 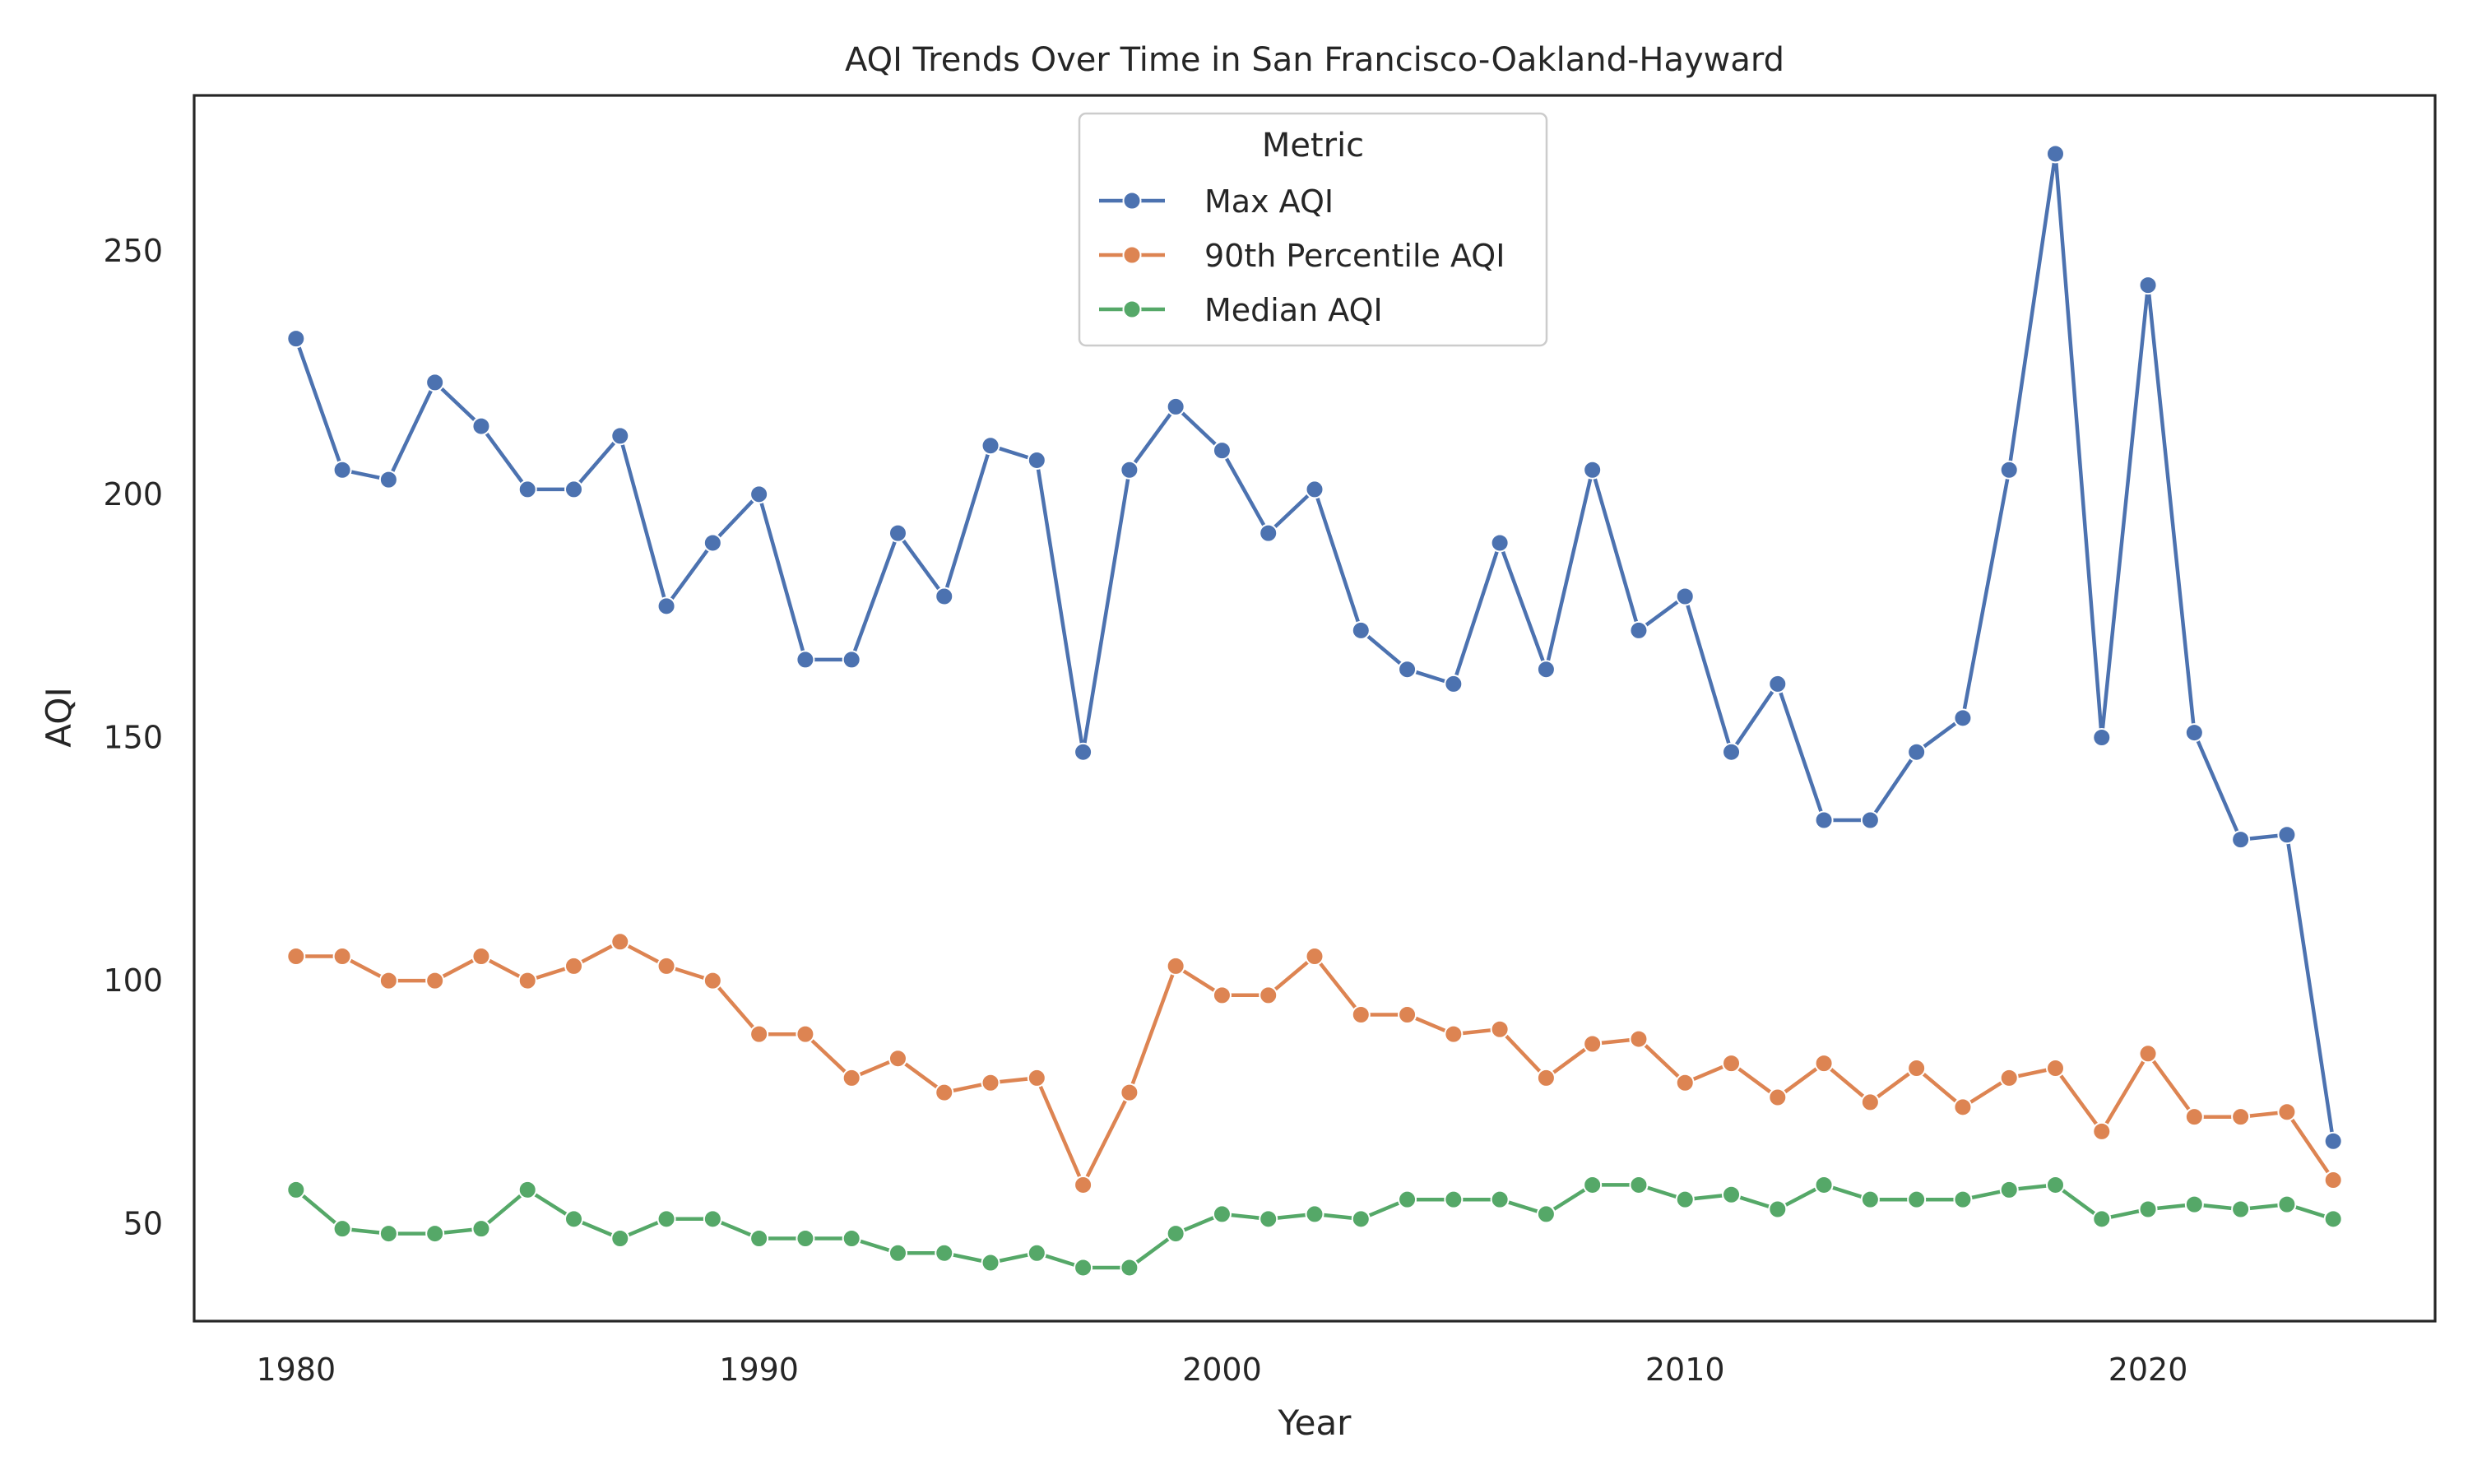 What do you see at coordinates (1685, 1370) in the screenshot?
I see `x-tick-label: 2010` at bounding box center [1685, 1370].